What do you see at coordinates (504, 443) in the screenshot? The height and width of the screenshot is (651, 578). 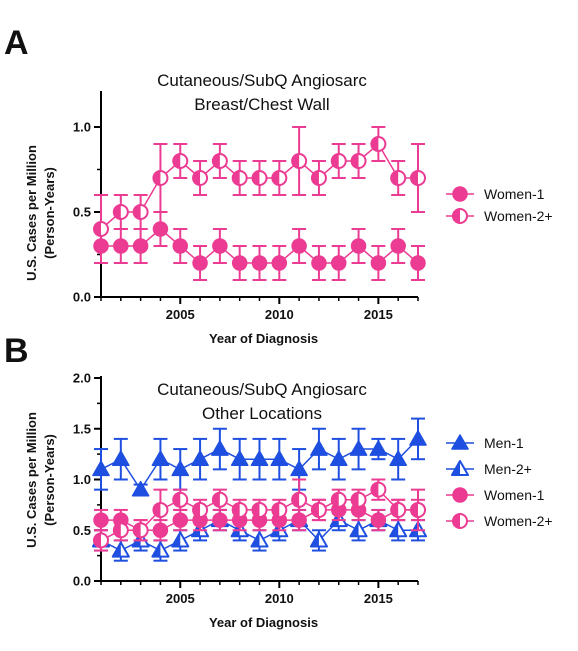 I see `legend-label: Men-1` at bounding box center [504, 443].